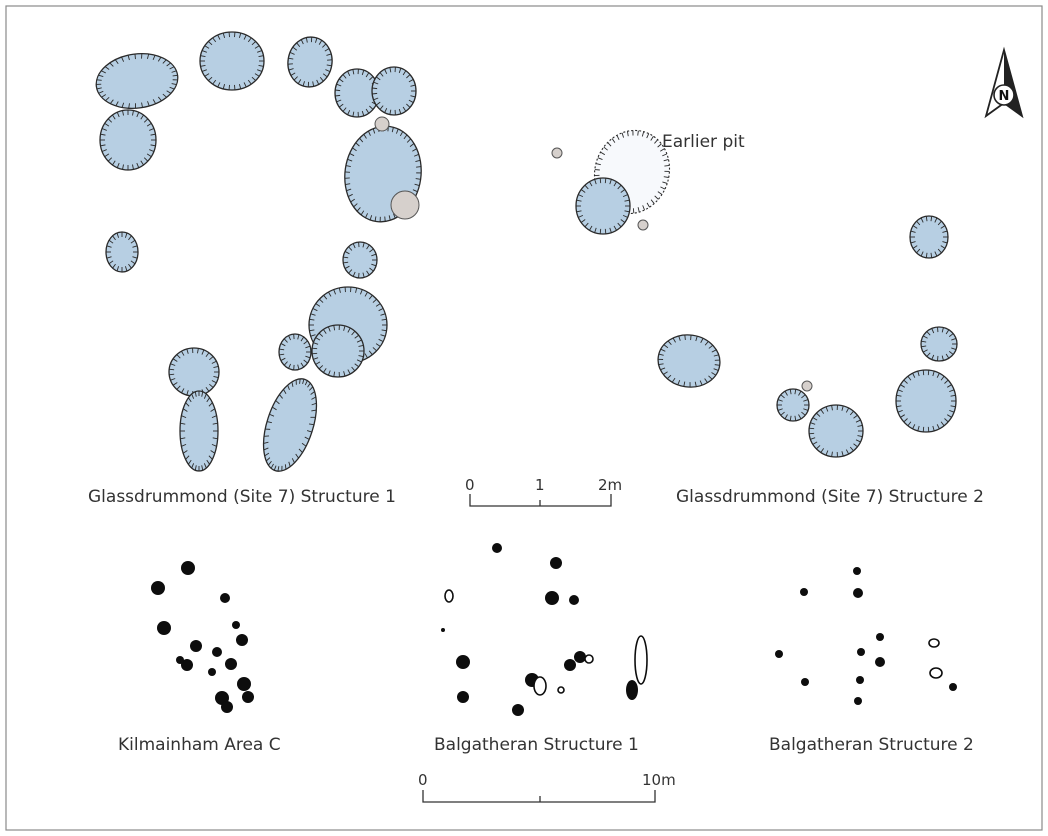  What do you see at coordinates (540, 485) in the screenshot?
I see `scale-tick-1: 1` at bounding box center [540, 485].